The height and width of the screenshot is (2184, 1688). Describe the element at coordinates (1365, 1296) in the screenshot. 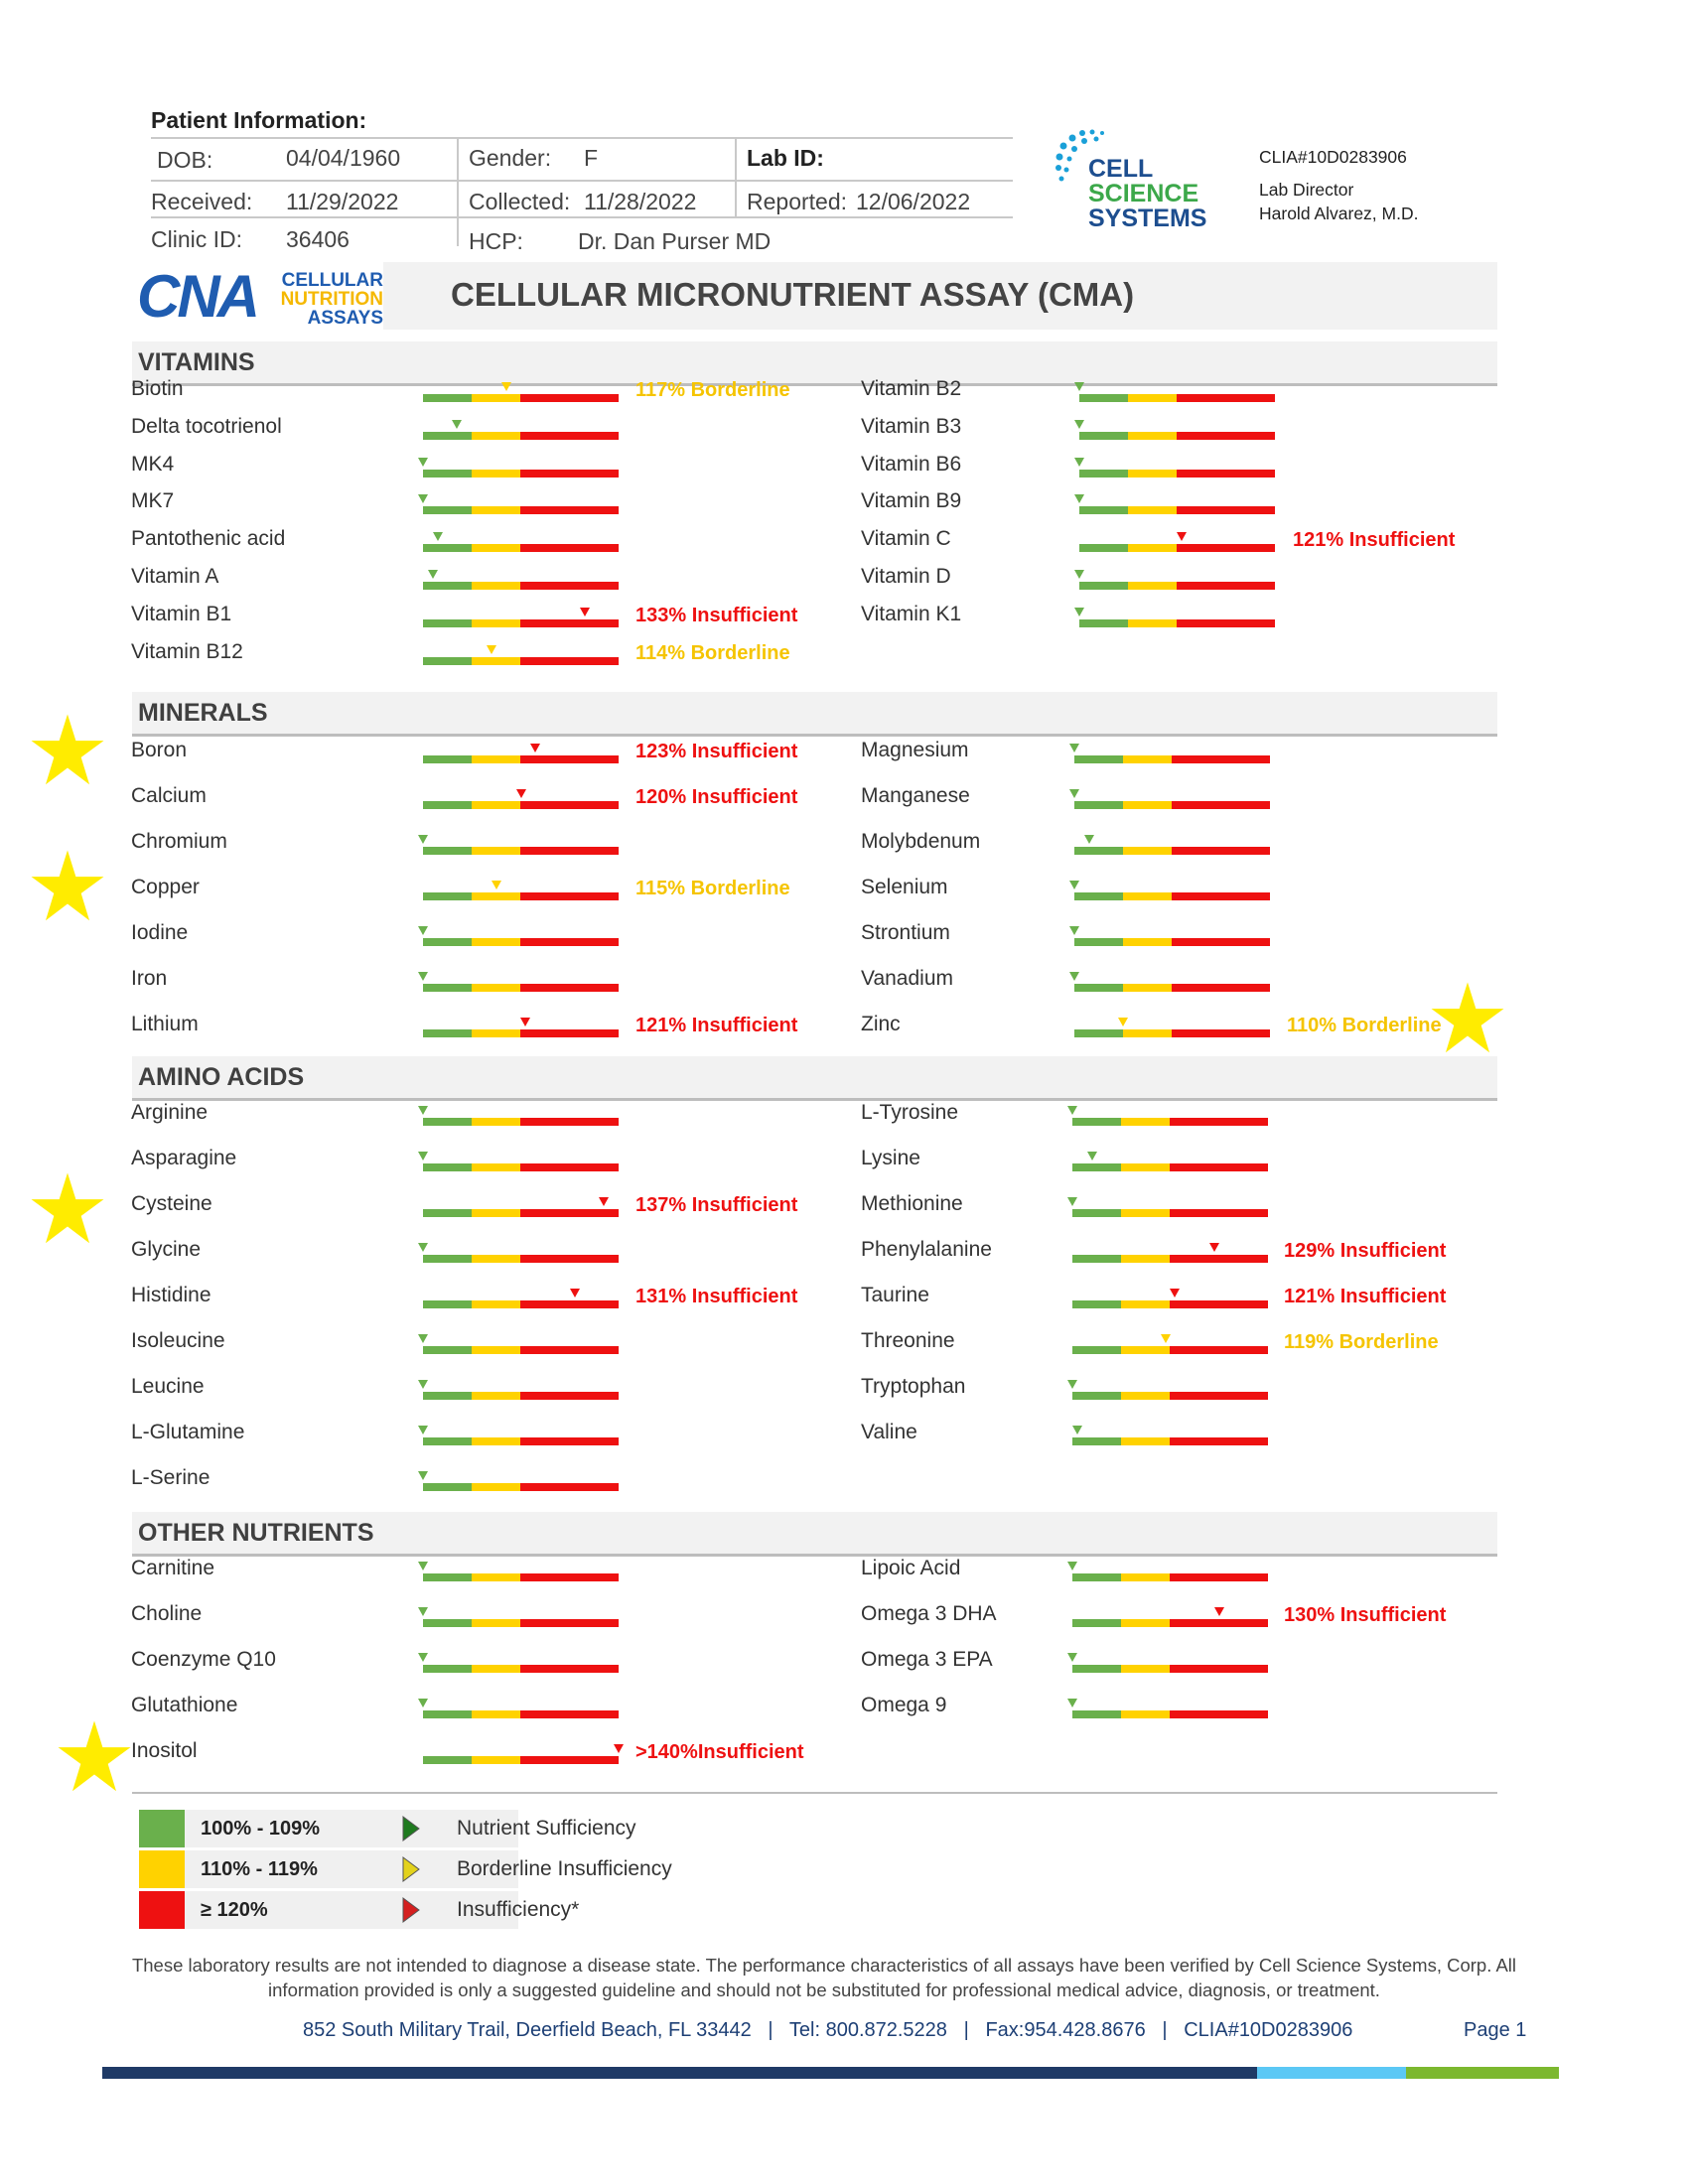

I see `status-text-taurine: 121% Insufficient` at that location.